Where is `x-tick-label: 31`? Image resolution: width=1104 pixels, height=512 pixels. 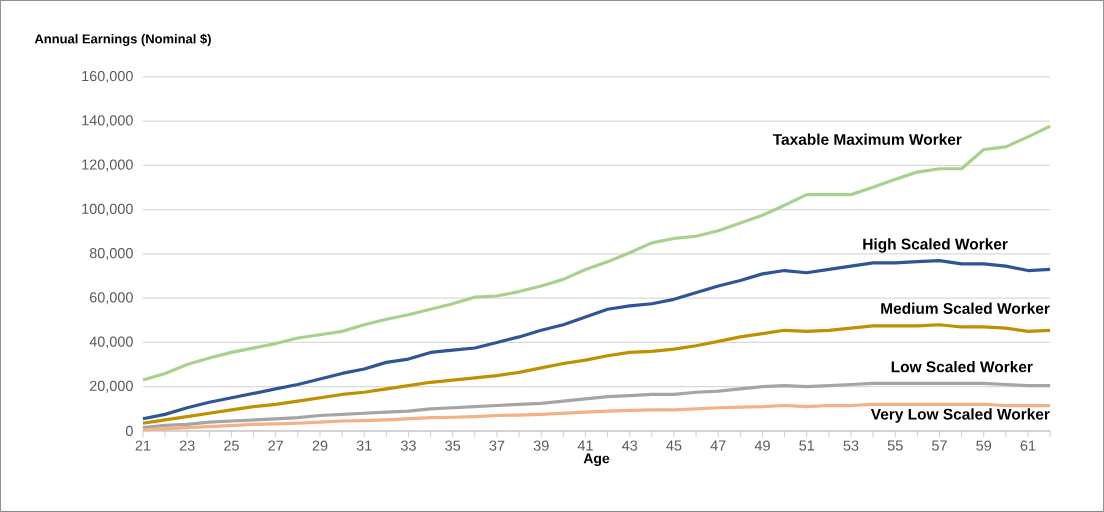 x-tick-label: 31 is located at coordinates (364, 445).